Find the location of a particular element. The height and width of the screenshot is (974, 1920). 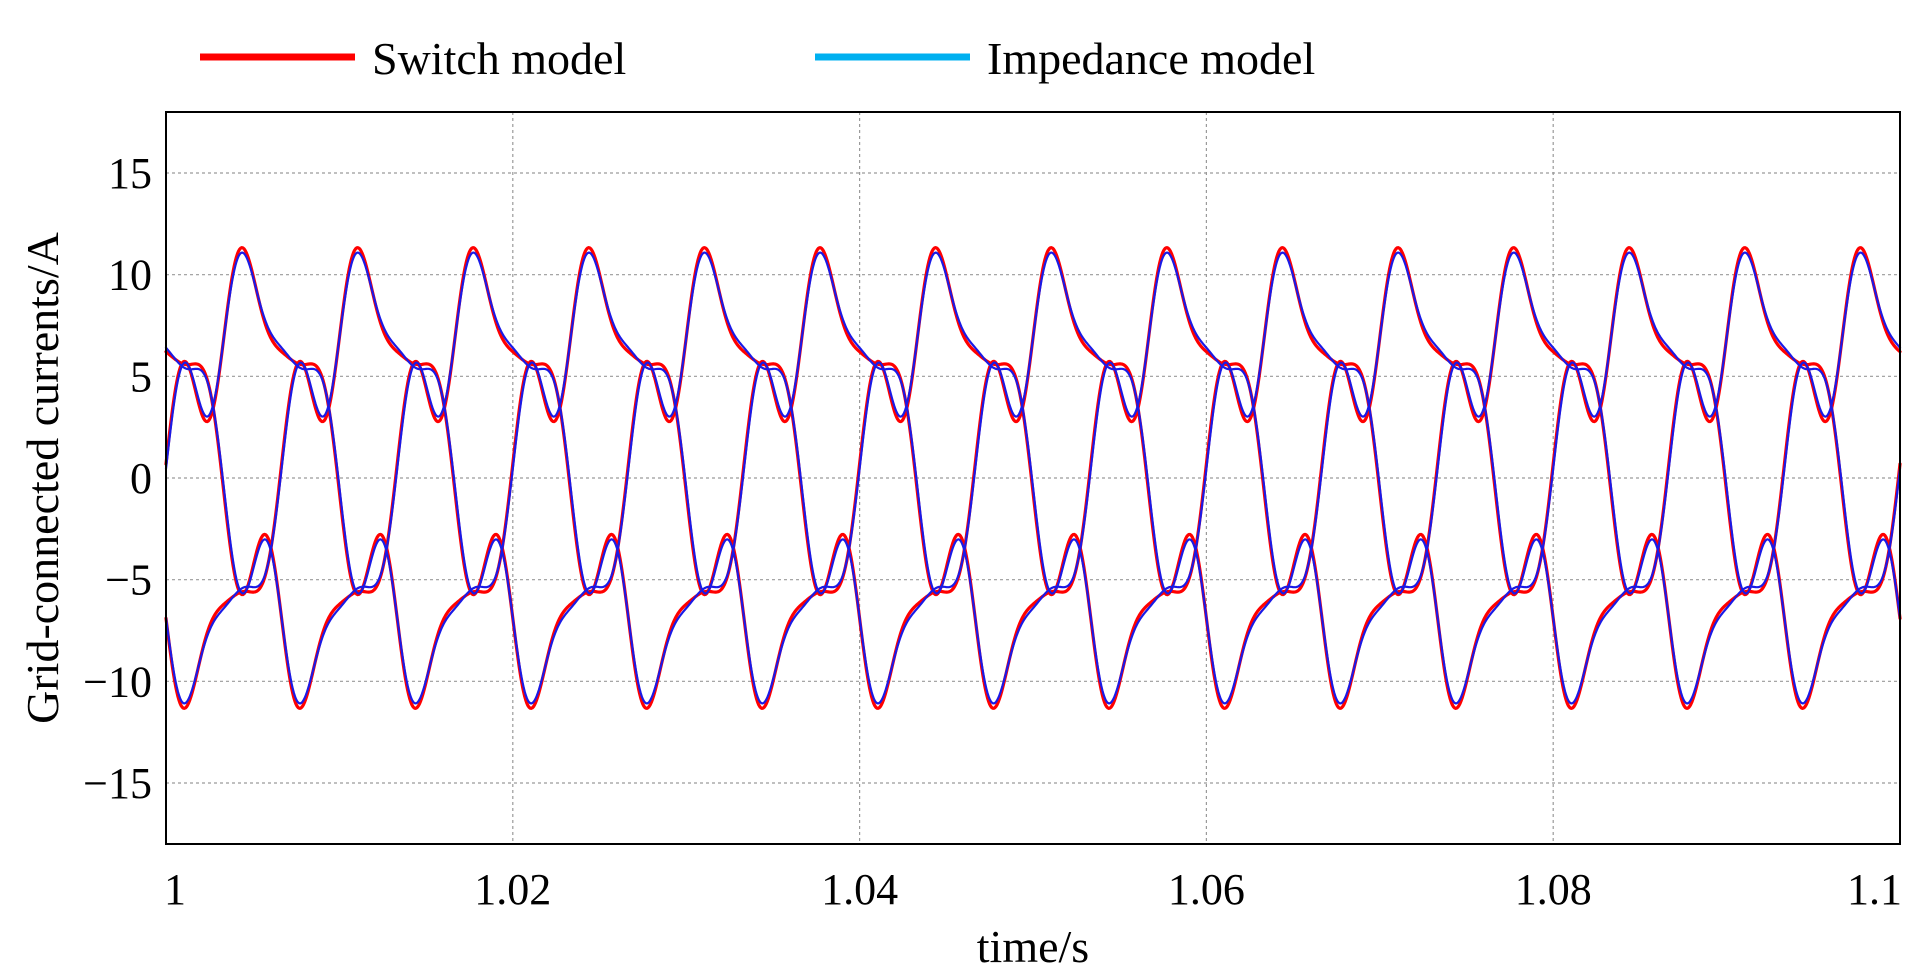

x-axis-label: time/s is located at coordinates (1033, 946).